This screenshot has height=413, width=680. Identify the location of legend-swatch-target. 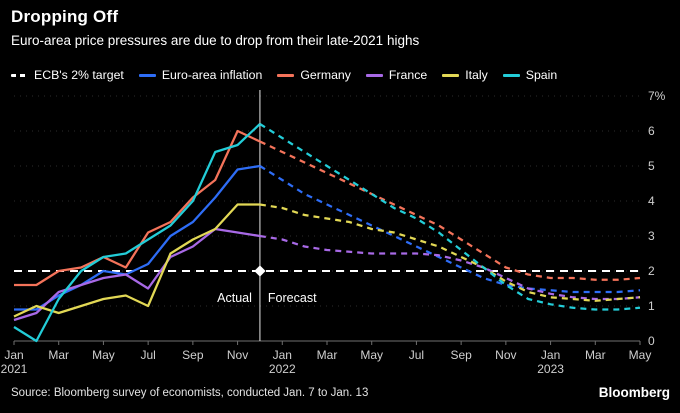
(19, 75).